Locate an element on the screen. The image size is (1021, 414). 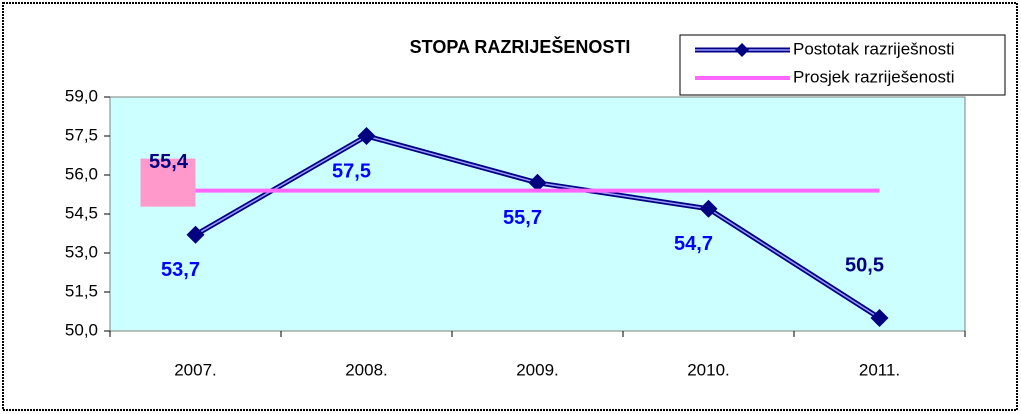
x-tick-label: 2011. is located at coordinates (879, 369).